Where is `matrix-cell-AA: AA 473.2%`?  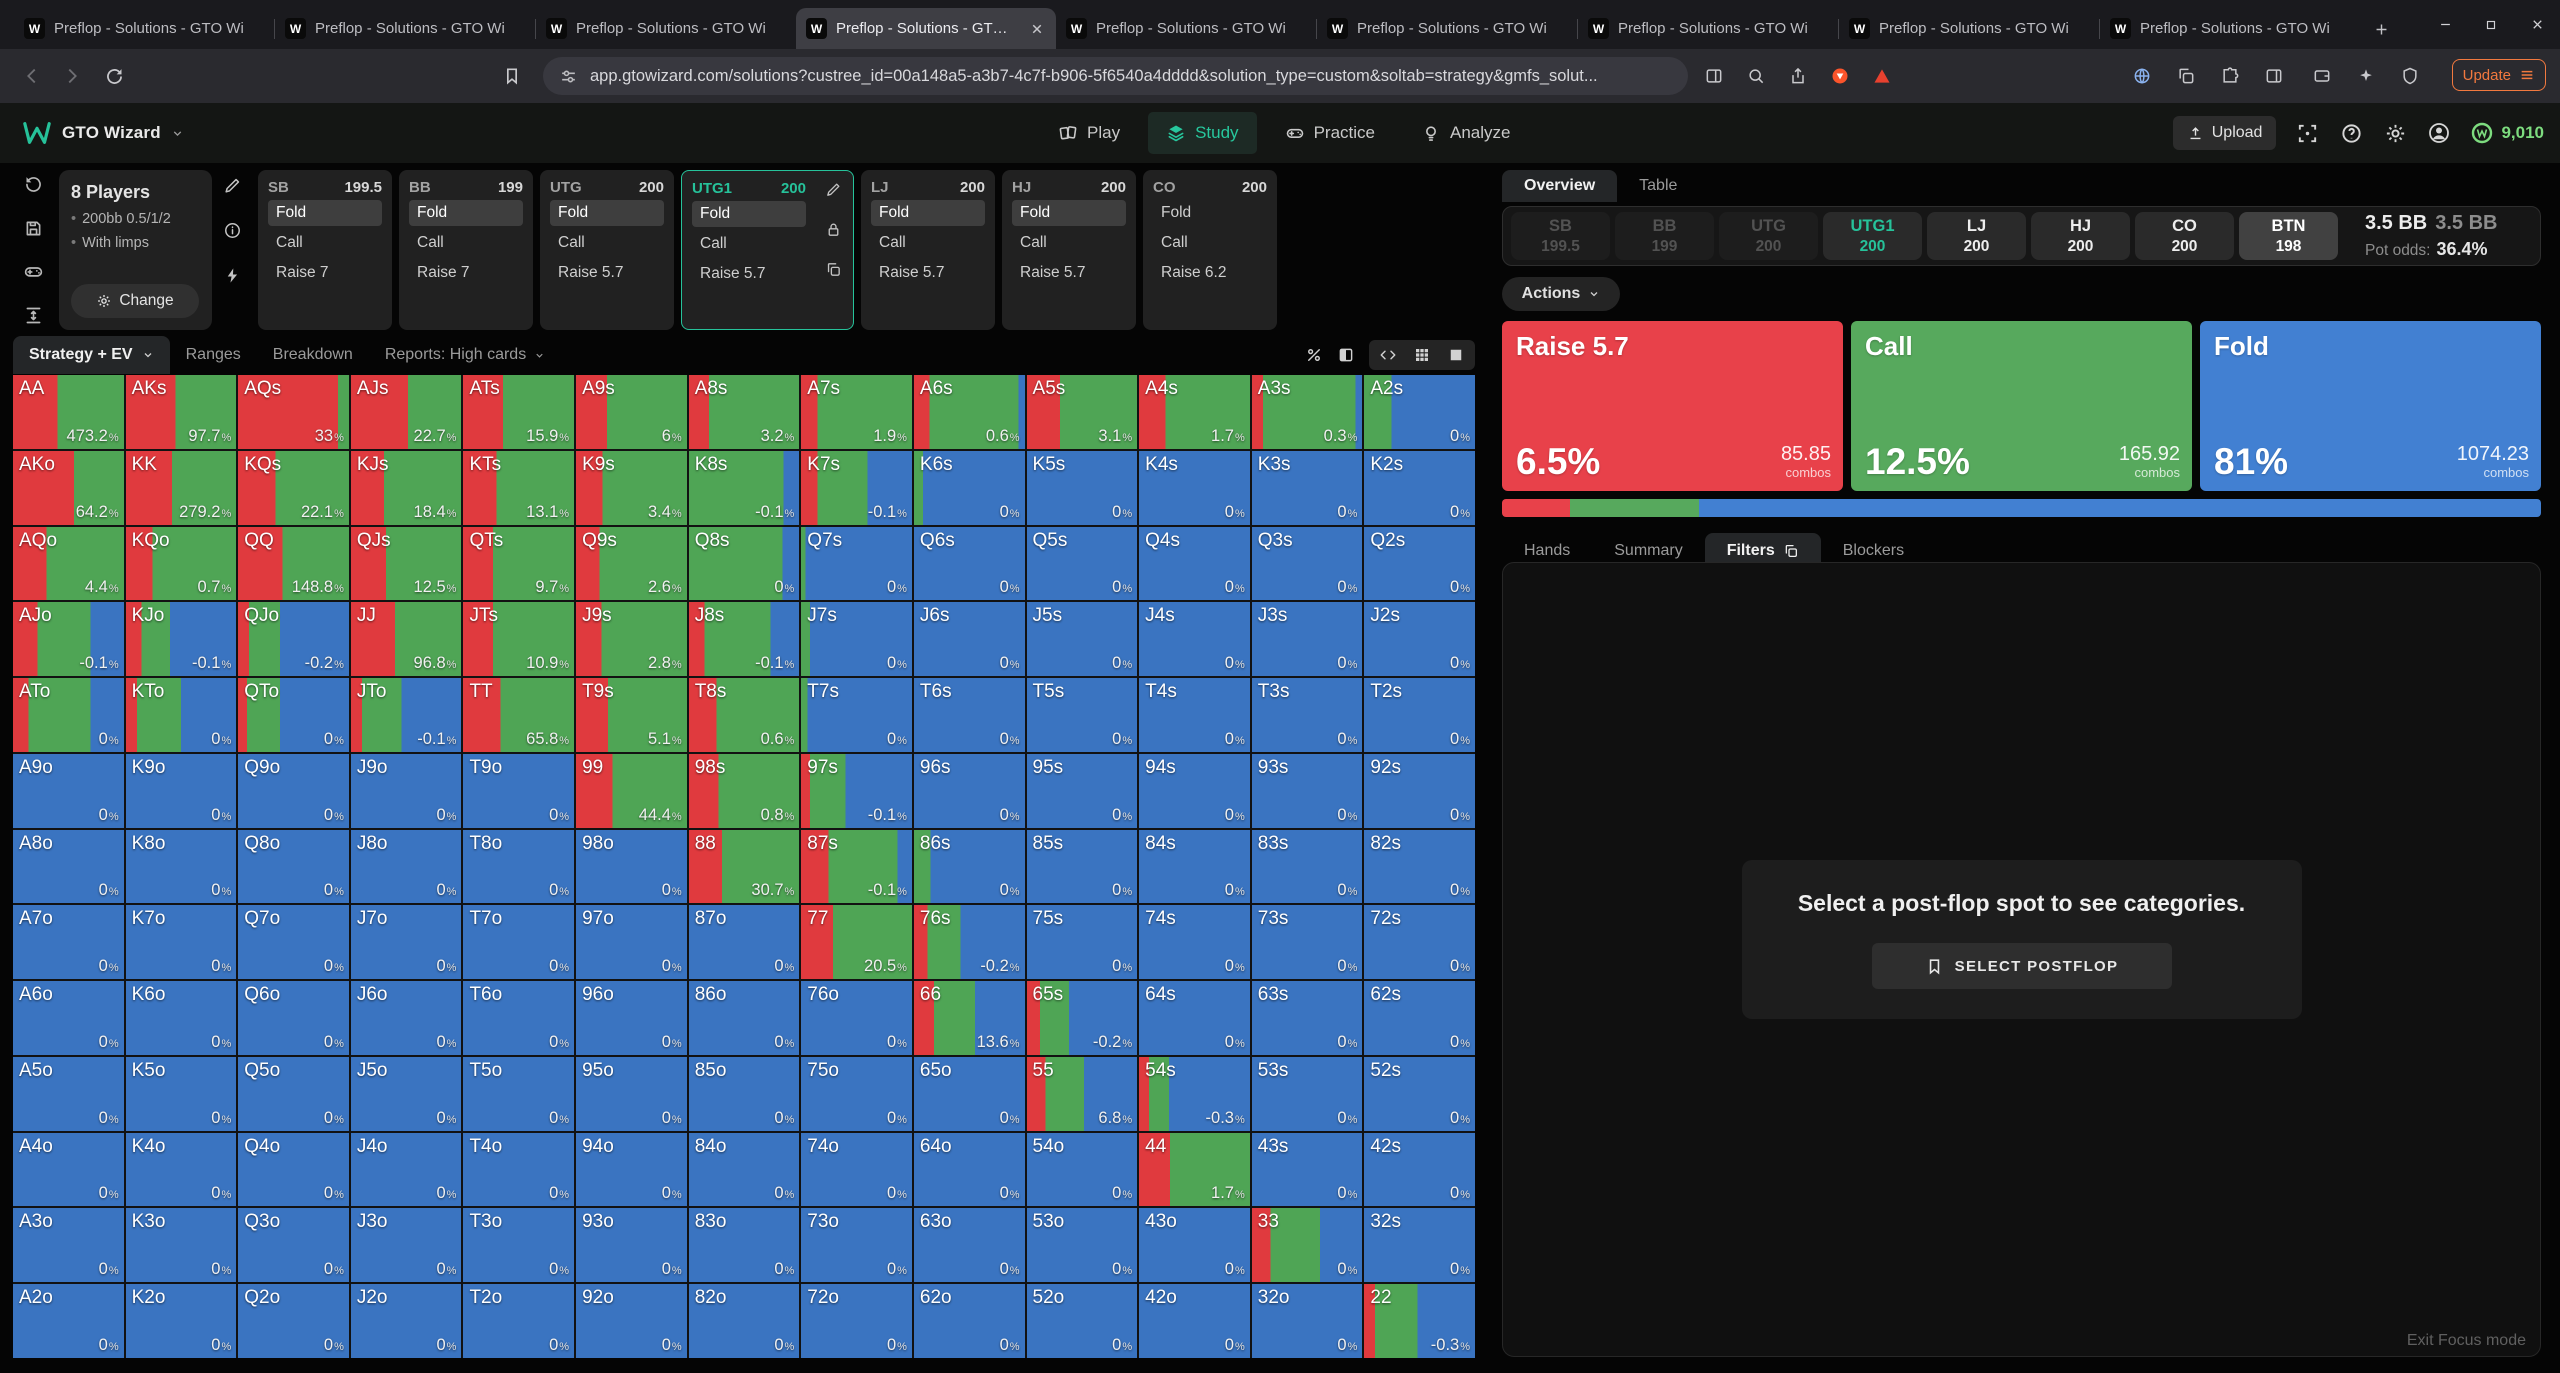 matrix-cell-AA: AA 473.2% is located at coordinates (68, 412).